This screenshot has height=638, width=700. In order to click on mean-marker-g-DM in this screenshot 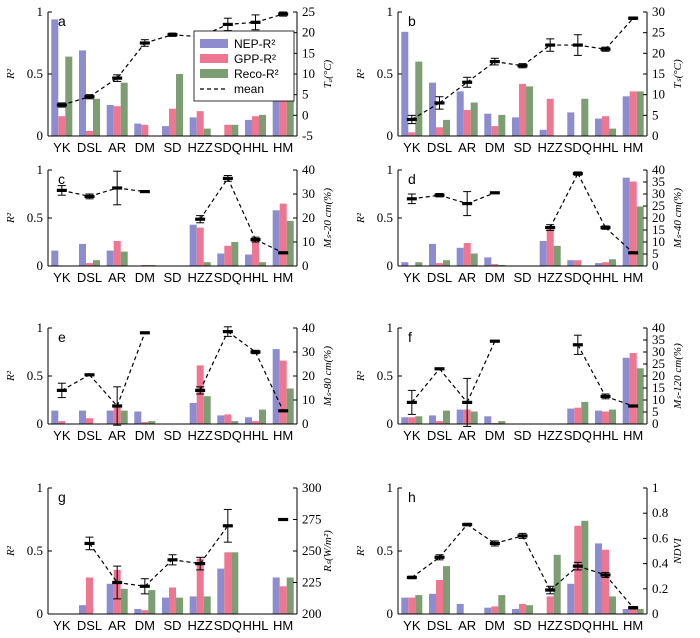, I will do `click(144, 586)`.